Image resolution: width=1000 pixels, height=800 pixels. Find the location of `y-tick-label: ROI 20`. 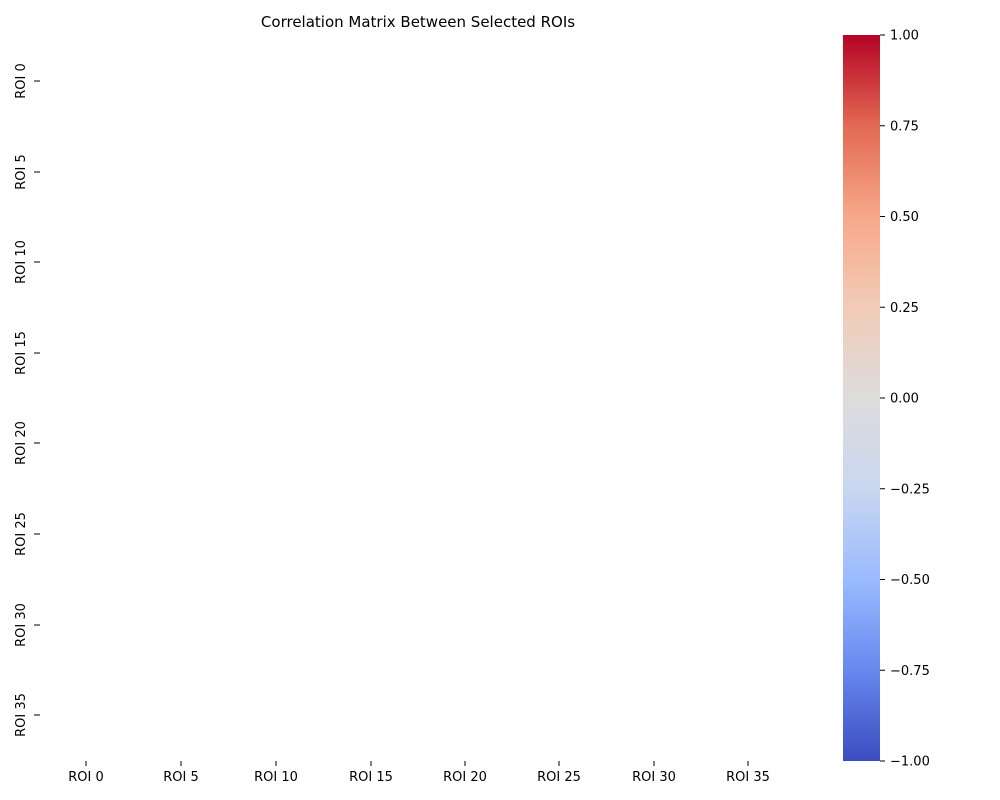

y-tick-label: ROI 20 is located at coordinates (21, 443).